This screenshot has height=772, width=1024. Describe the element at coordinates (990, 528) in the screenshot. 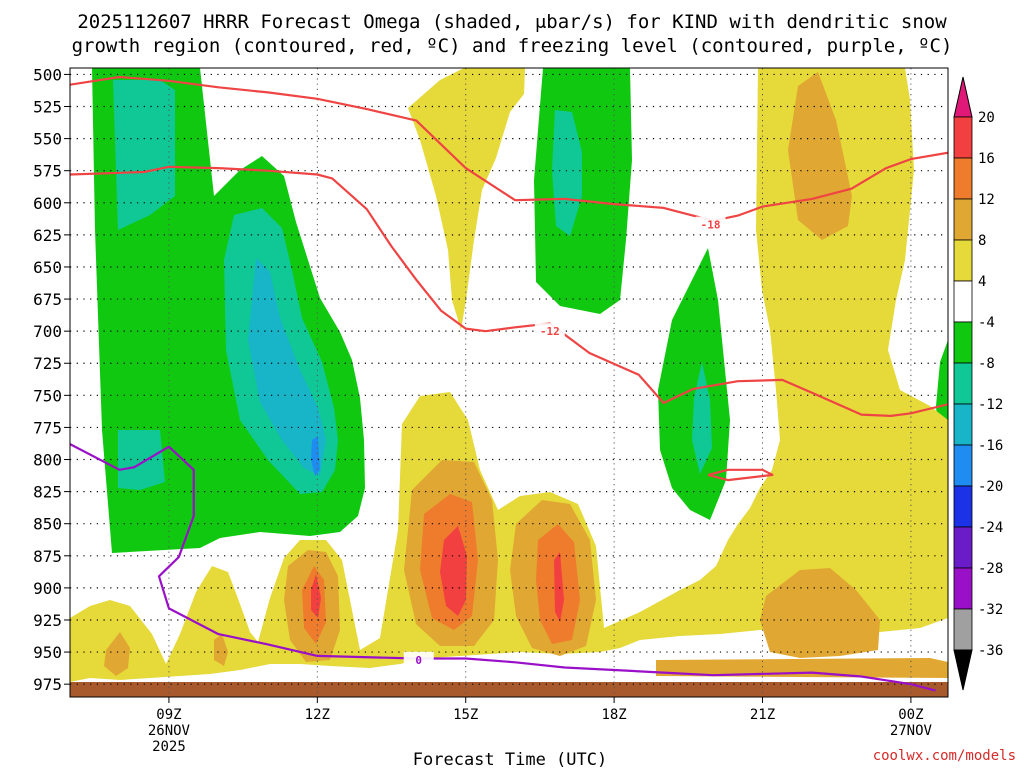

I see `colorbar-label-10: -24` at that location.